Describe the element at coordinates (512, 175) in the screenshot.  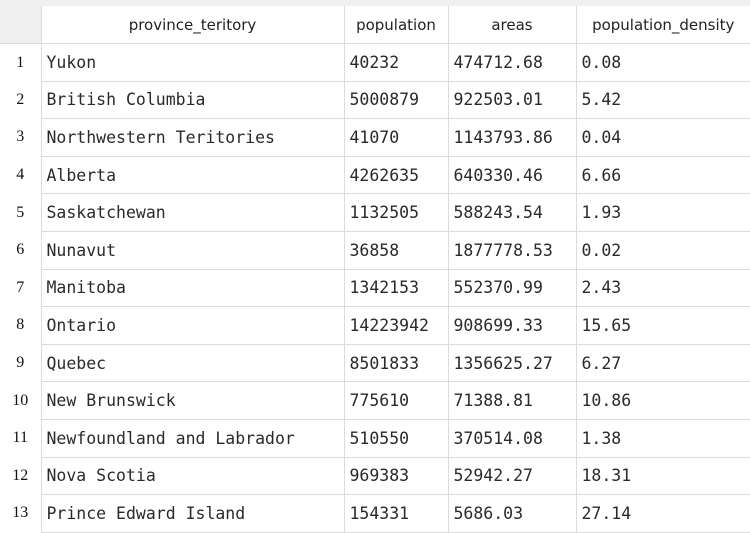
I see `cell-areas: 640330.46` at that location.